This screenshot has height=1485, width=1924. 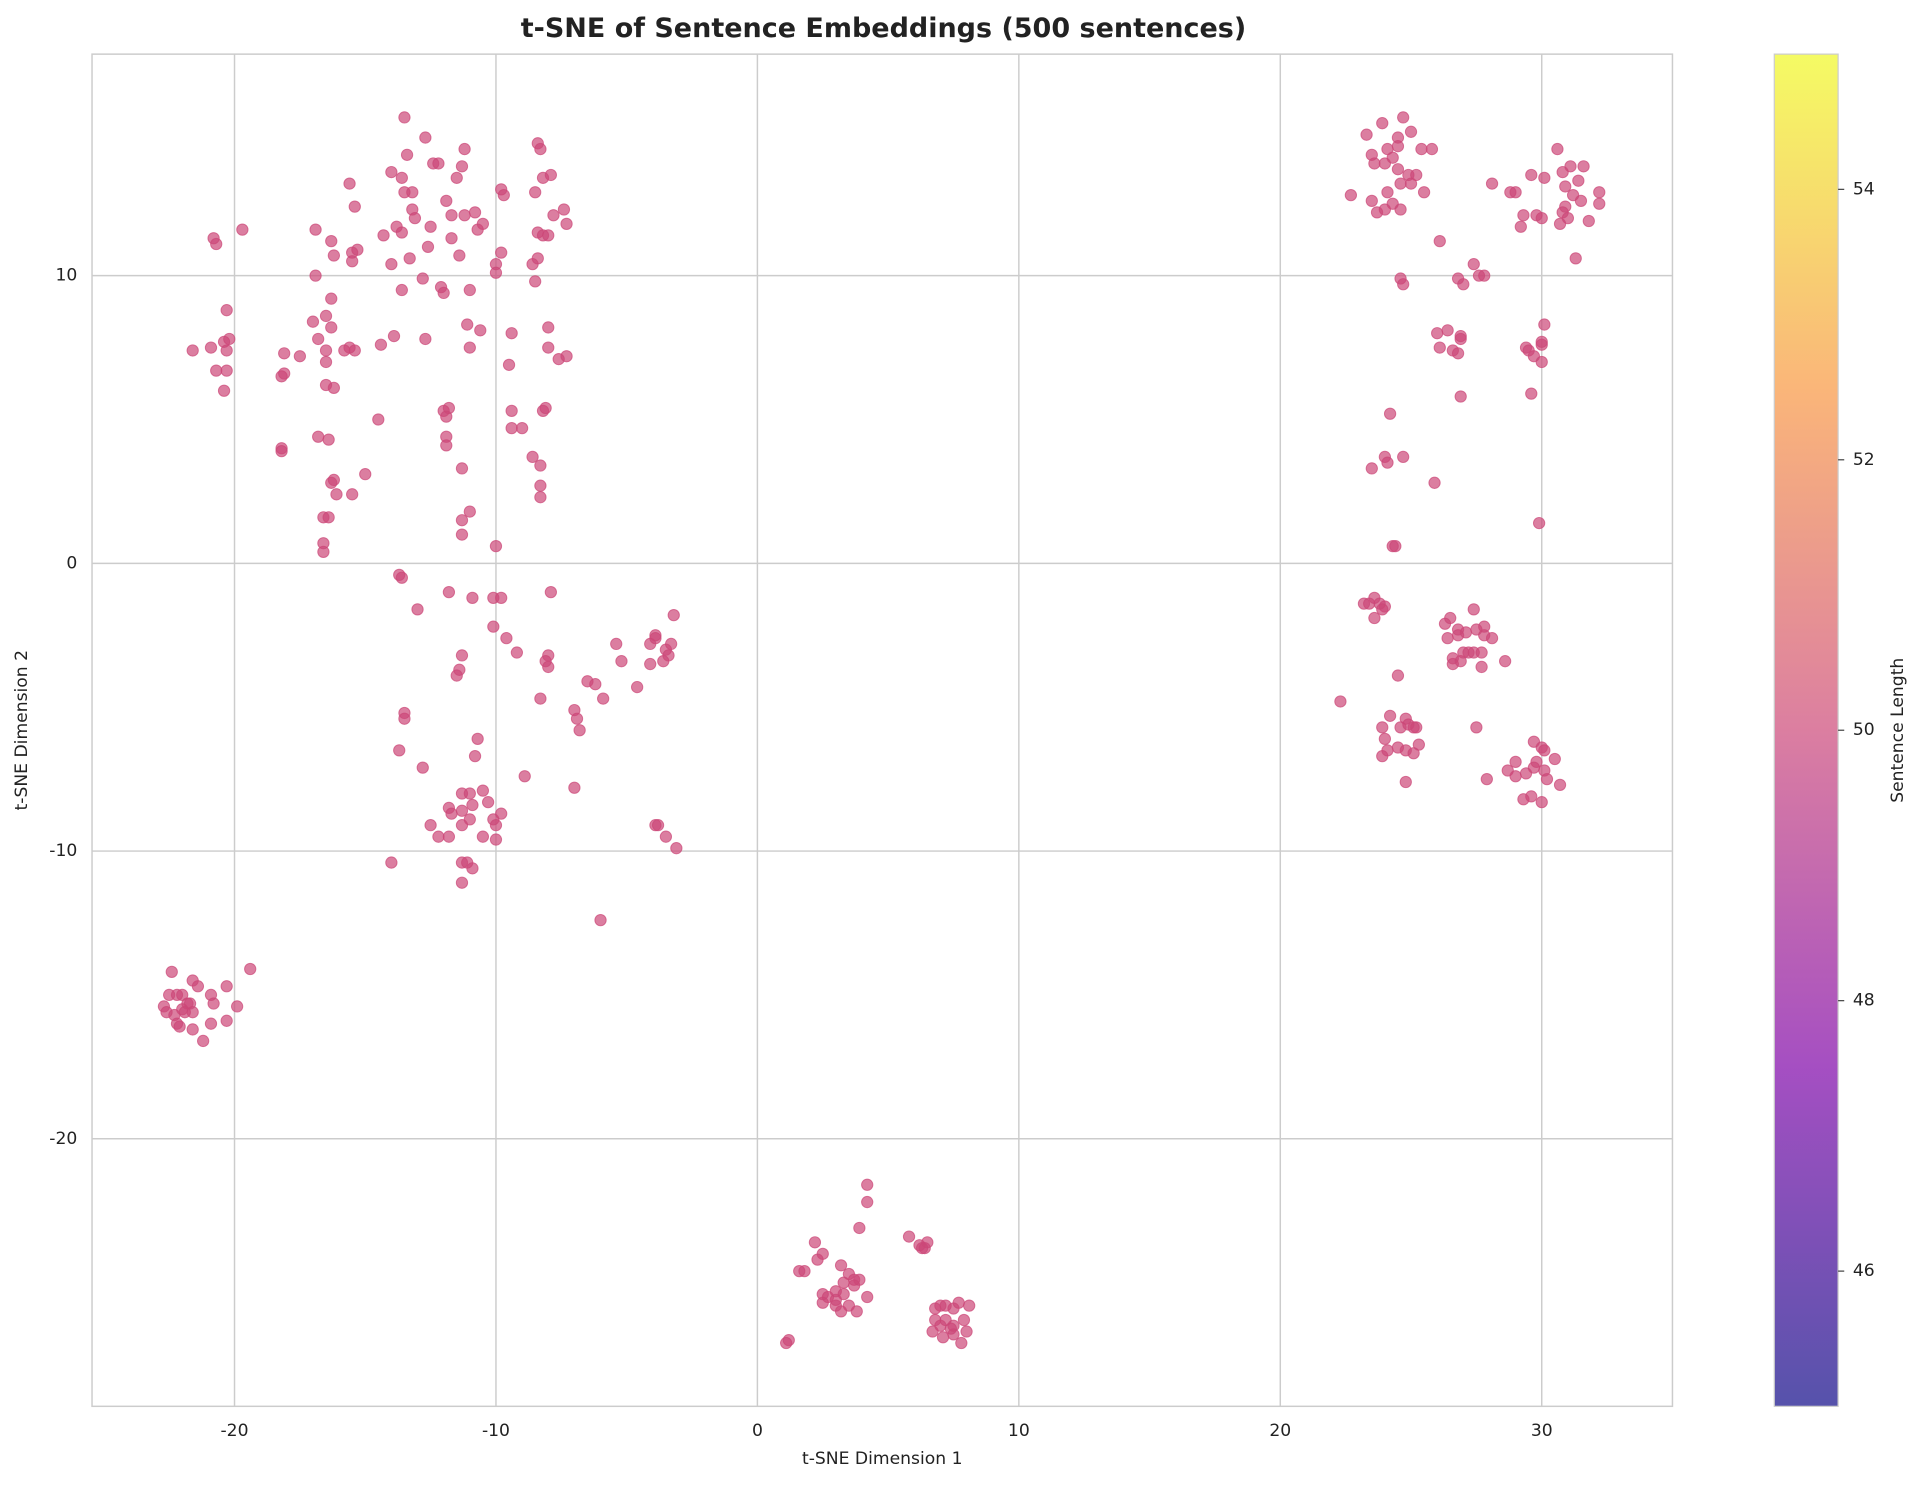 I want to click on y-tick-label: -20, so click(x=63, y=1139).